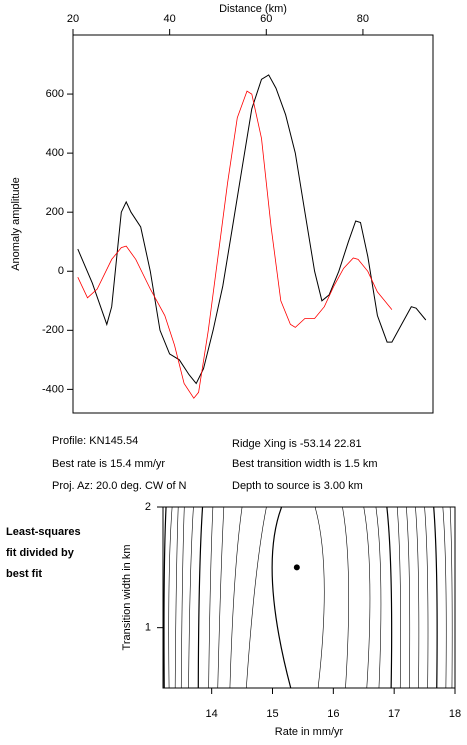 Image resolution: width=467 pixels, height=745 pixels. I want to click on y-axis-label: Anomaly amplitude, so click(16, 224).